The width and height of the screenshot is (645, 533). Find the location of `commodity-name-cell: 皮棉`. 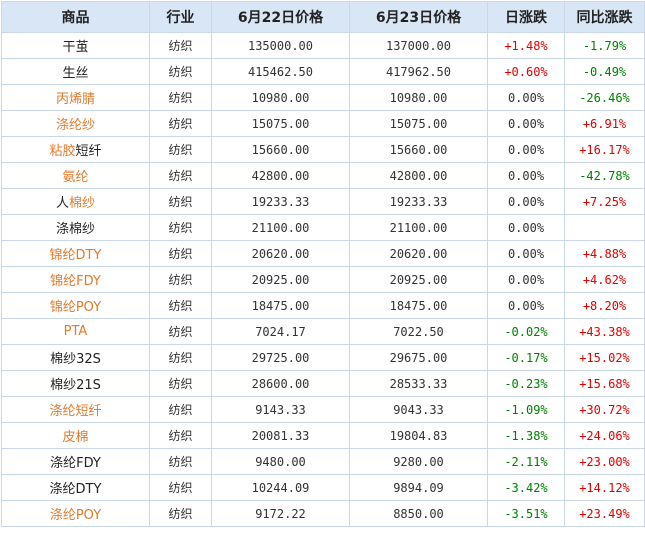

commodity-name-cell: 皮棉 is located at coordinates (75, 435).